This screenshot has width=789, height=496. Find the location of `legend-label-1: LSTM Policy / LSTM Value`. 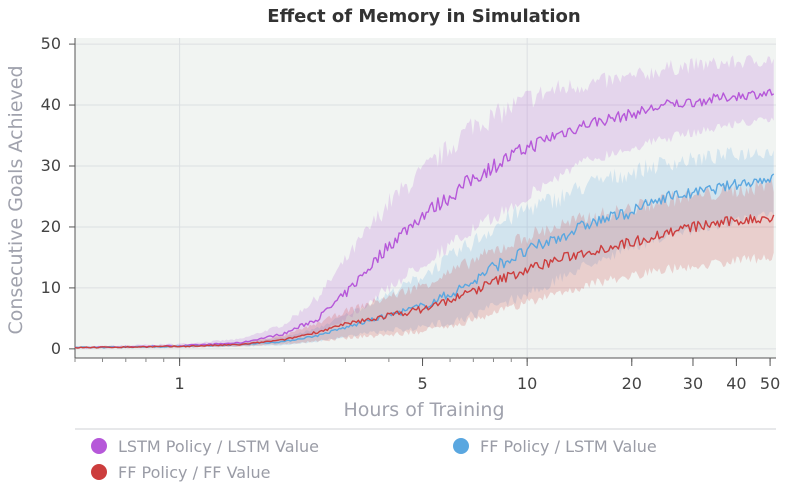

legend-label-1: LSTM Policy / LSTM Value is located at coordinates (218, 446).